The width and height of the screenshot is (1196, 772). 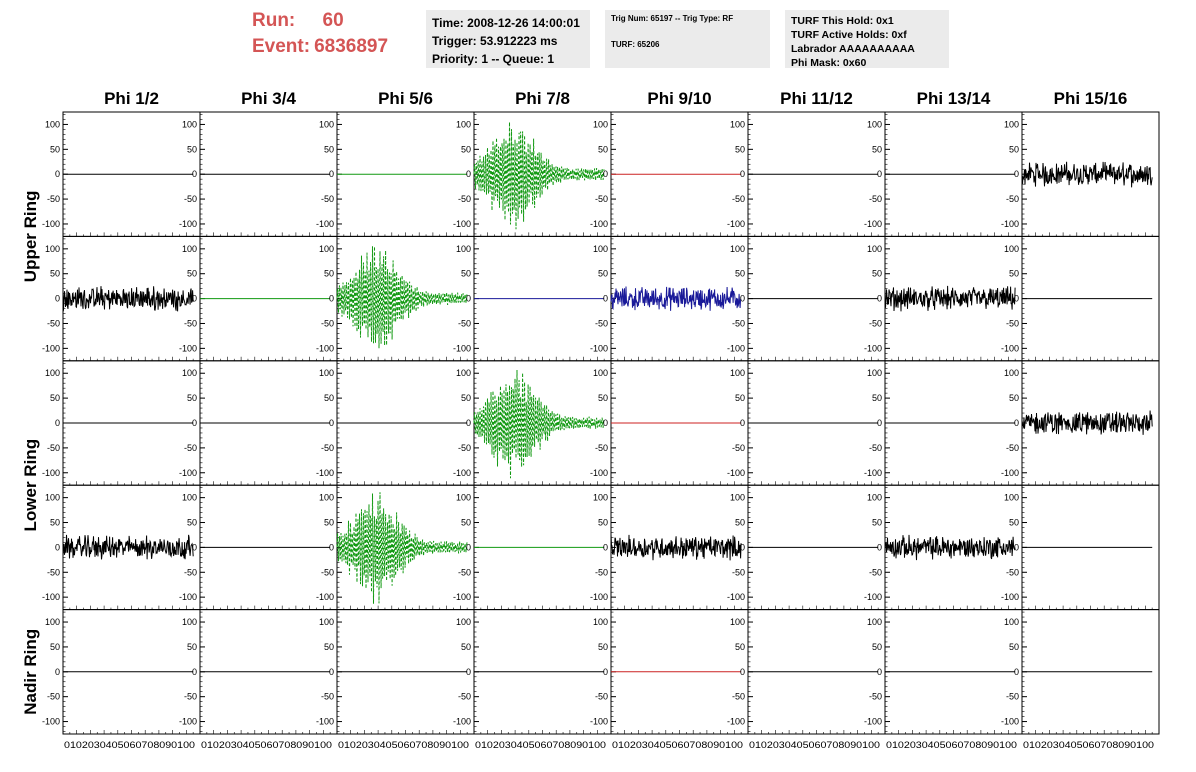 What do you see at coordinates (829, 63) in the screenshot?
I see `phi-mask-text: Phi Mask: 0x60` at bounding box center [829, 63].